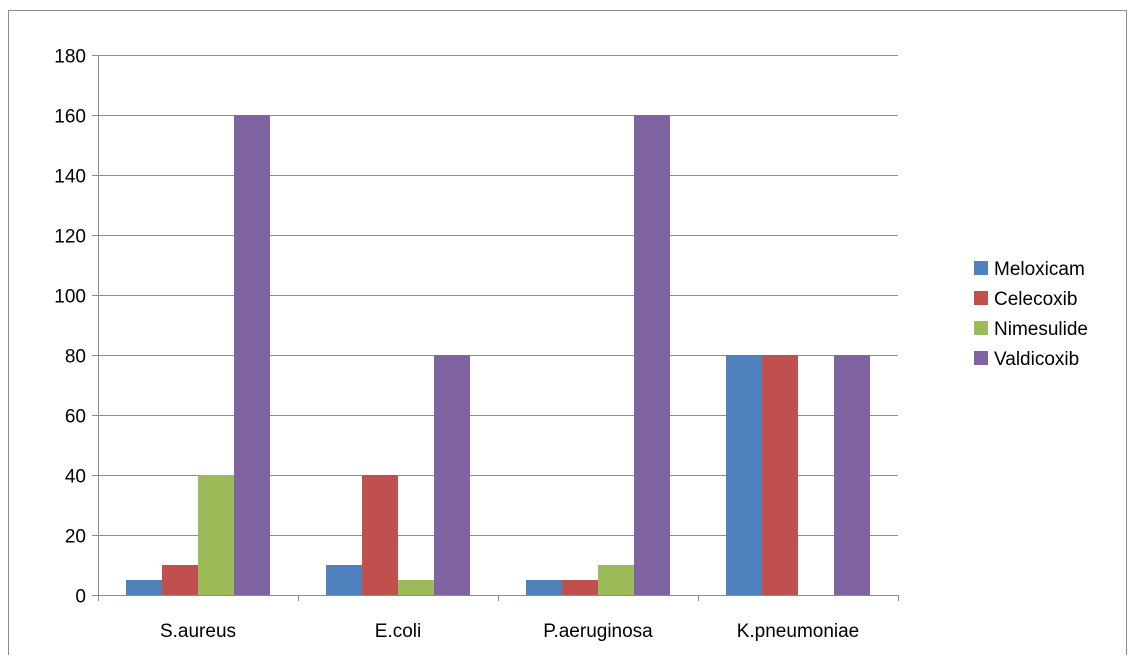  Describe the element at coordinates (75, 537) in the screenshot. I see `y-tick-label: 20` at that location.